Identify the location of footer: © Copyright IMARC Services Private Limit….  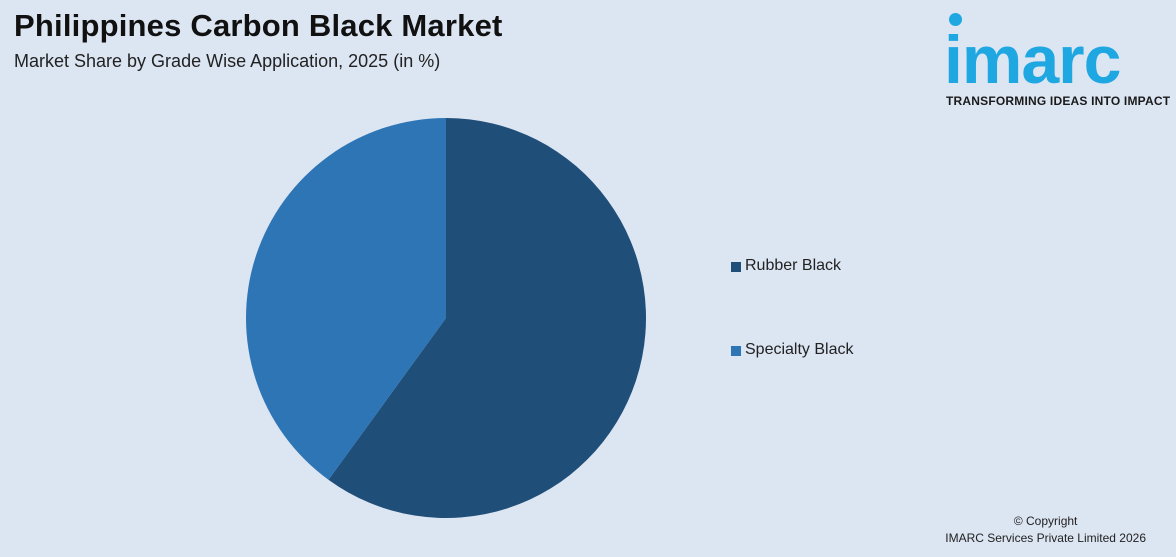
(1045, 530).